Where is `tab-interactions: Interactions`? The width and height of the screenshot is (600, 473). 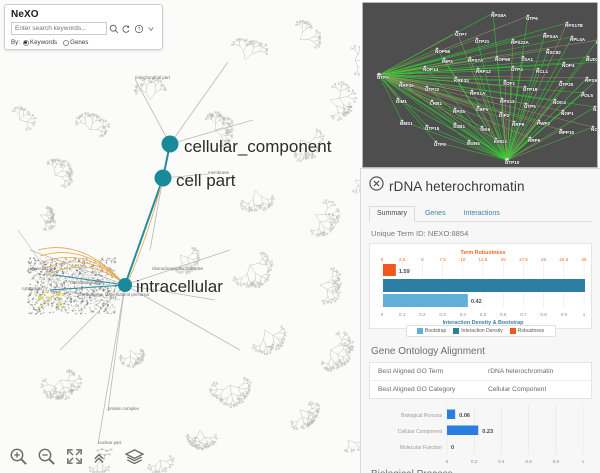 tab-interactions: Interactions is located at coordinates (481, 213).